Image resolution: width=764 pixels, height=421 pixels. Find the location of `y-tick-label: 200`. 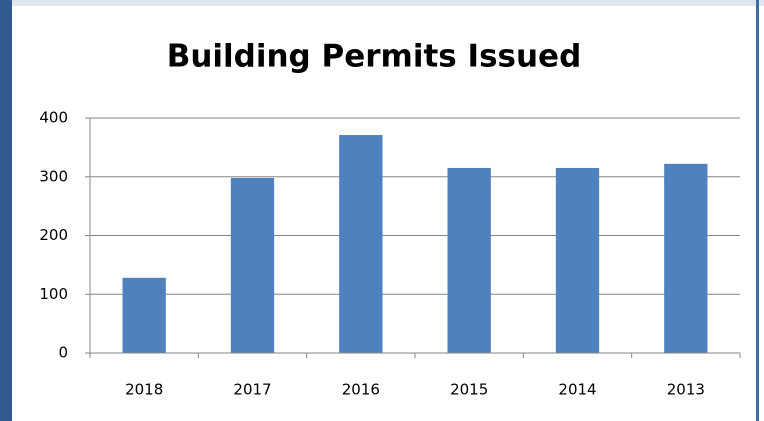

y-tick-label: 200 is located at coordinates (53, 235).